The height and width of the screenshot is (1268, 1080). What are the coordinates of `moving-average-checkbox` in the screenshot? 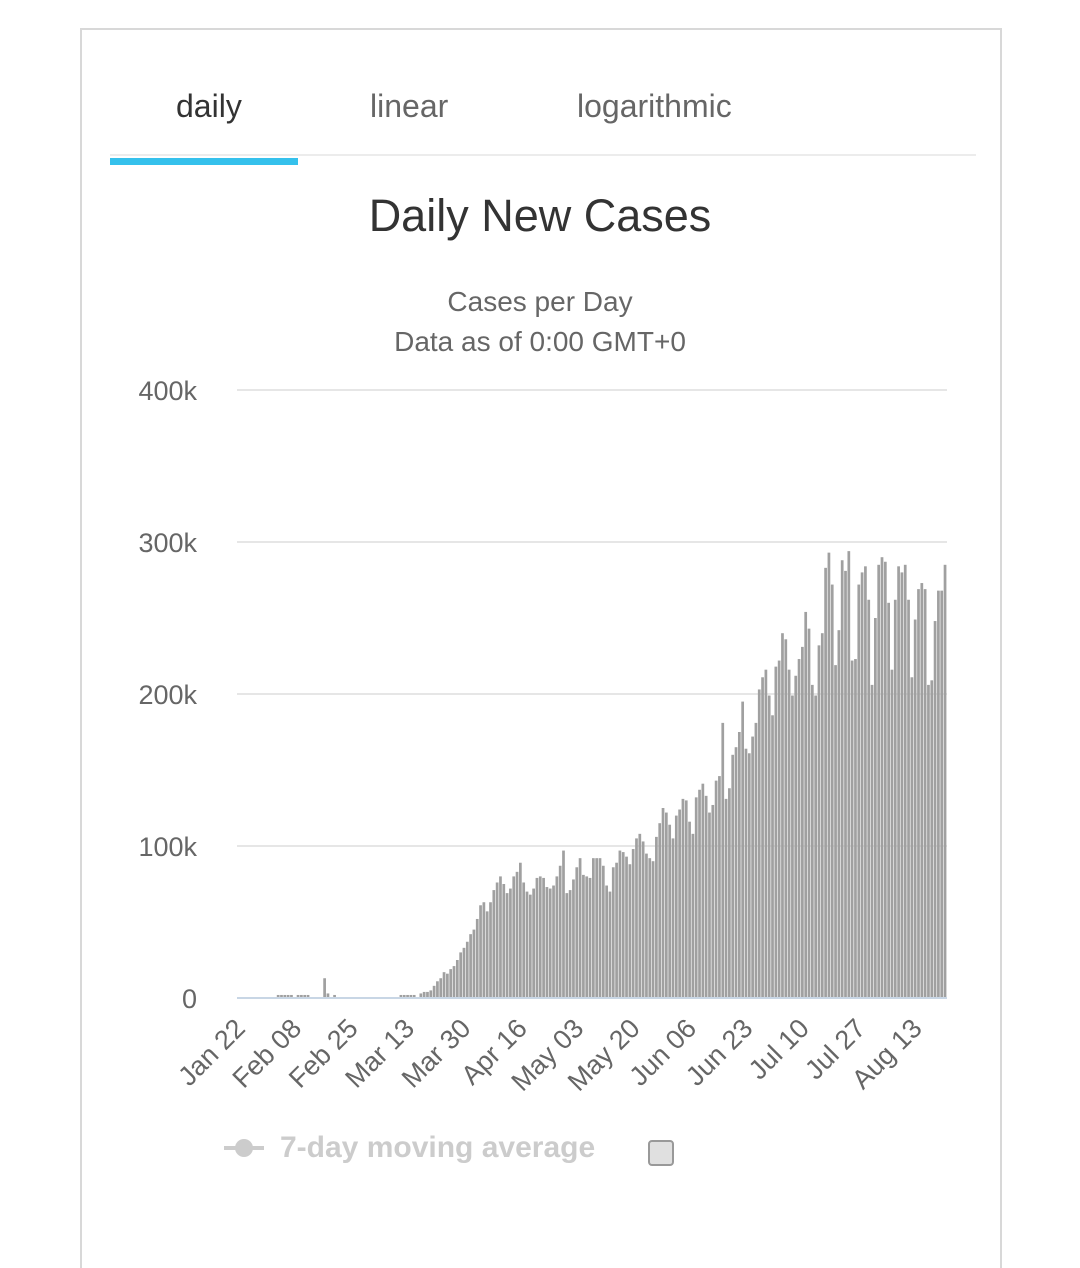 It's located at (661, 1153).